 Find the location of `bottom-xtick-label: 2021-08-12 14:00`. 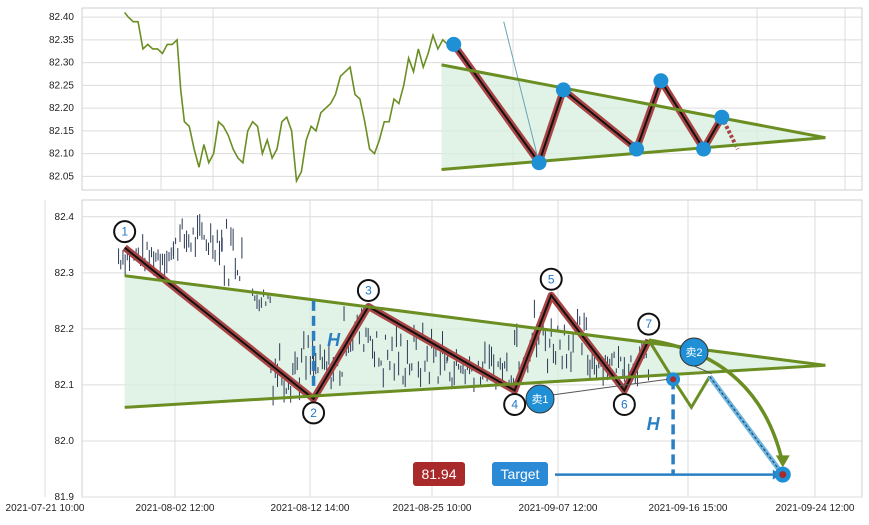

bottom-xtick-label: 2021-08-12 14:00 is located at coordinates (310, 508).